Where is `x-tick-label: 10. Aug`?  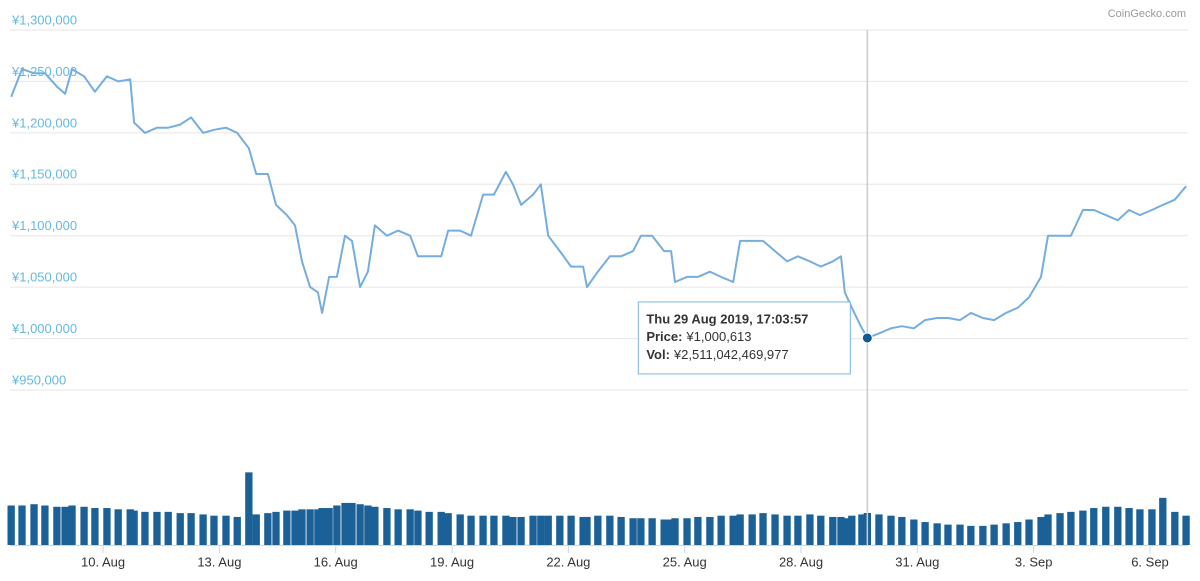 x-tick-label: 10. Aug is located at coordinates (103, 561).